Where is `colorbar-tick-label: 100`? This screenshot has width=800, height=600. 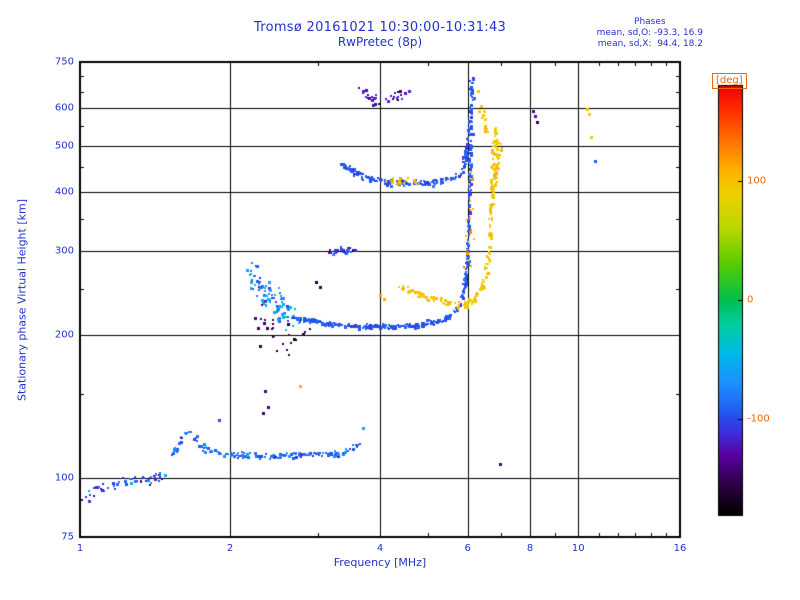 colorbar-tick-label: 100 is located at coordinates (757, 181).